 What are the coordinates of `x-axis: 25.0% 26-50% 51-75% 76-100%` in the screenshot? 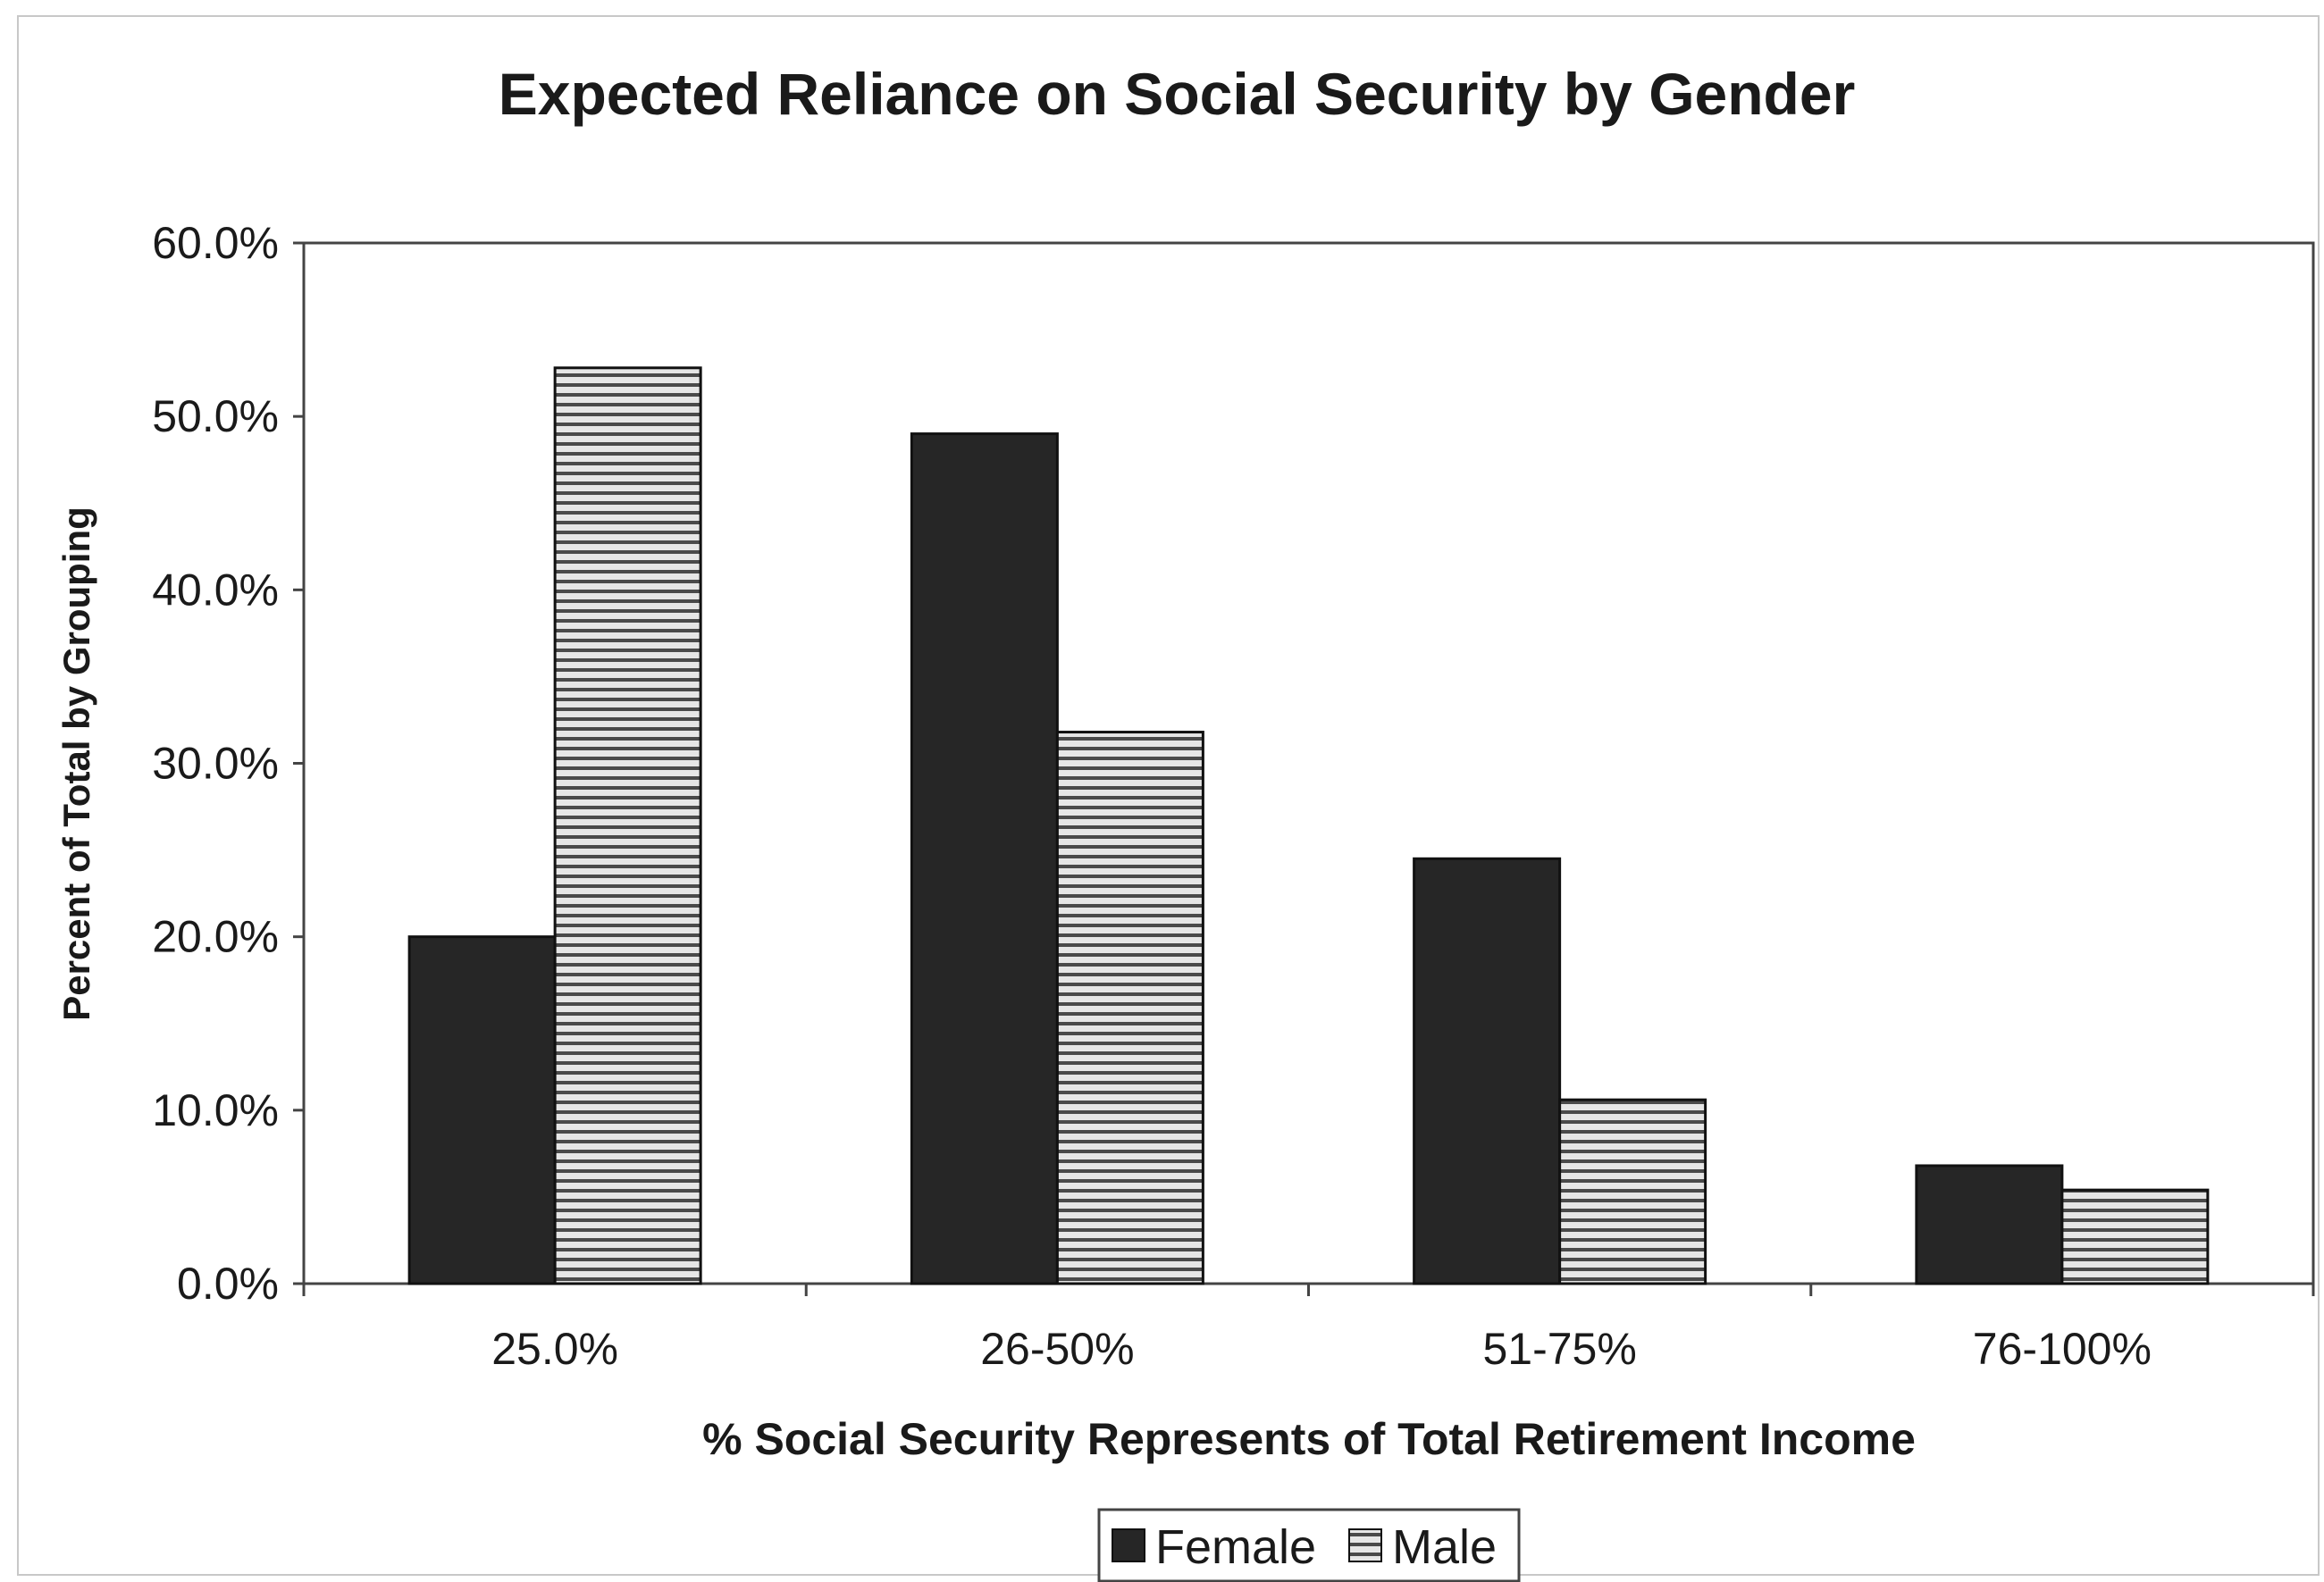 It's located at (1308, 1329).